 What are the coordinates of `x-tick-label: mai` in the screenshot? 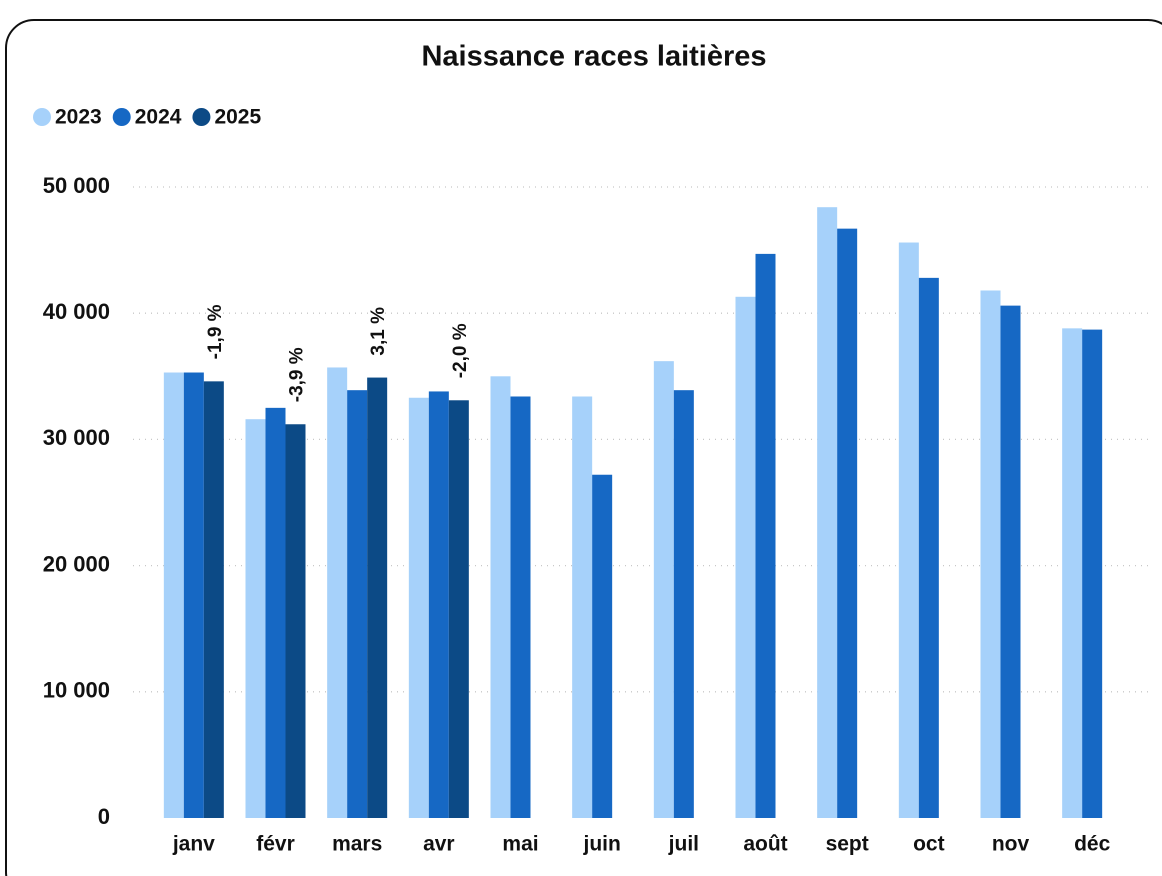 It's located at (520, 844).